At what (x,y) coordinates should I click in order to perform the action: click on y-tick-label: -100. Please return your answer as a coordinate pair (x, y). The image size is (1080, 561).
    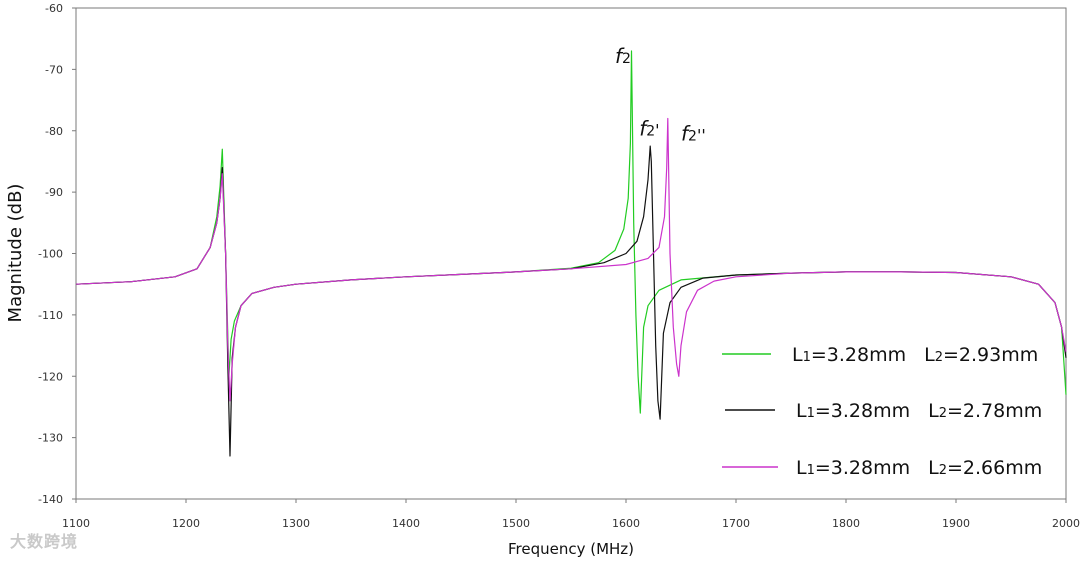
    Looking at the image, I should click on (50, 254).